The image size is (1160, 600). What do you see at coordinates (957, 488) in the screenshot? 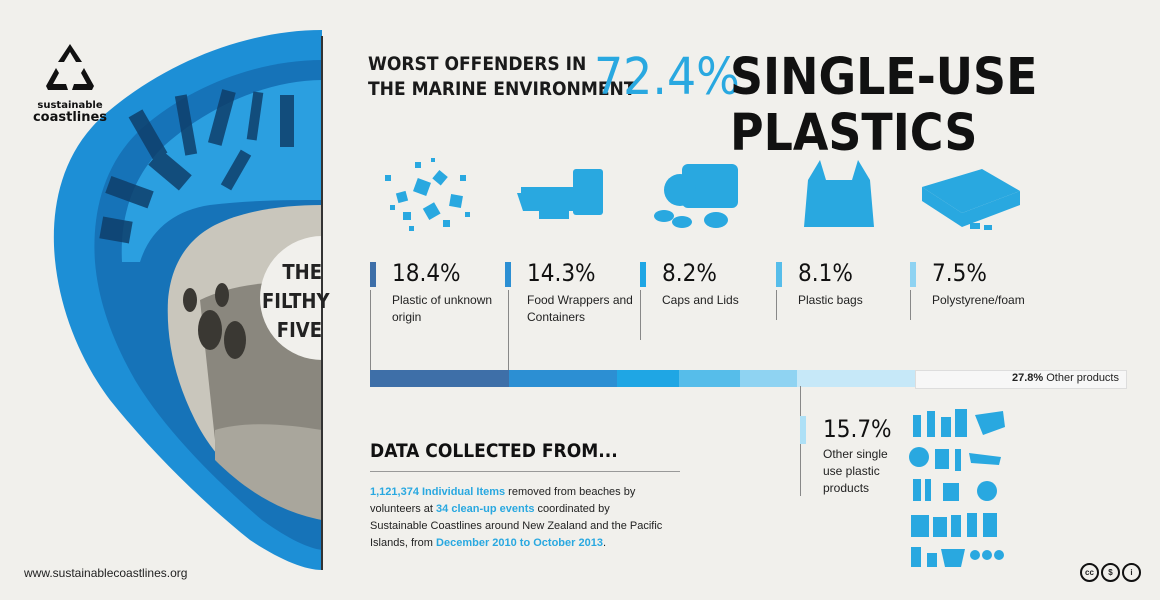
I see `other-plastic-products-icon` at bounding box center [957, 488].